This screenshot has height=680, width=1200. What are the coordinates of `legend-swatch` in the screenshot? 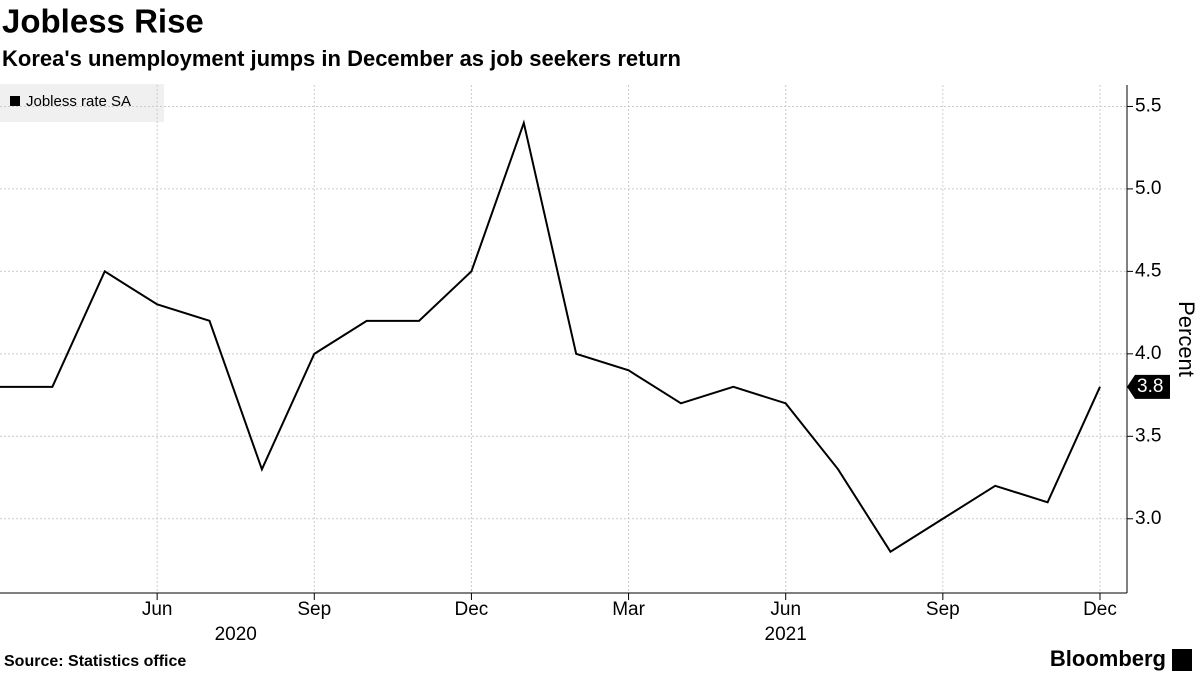 It's located at (15, 101).